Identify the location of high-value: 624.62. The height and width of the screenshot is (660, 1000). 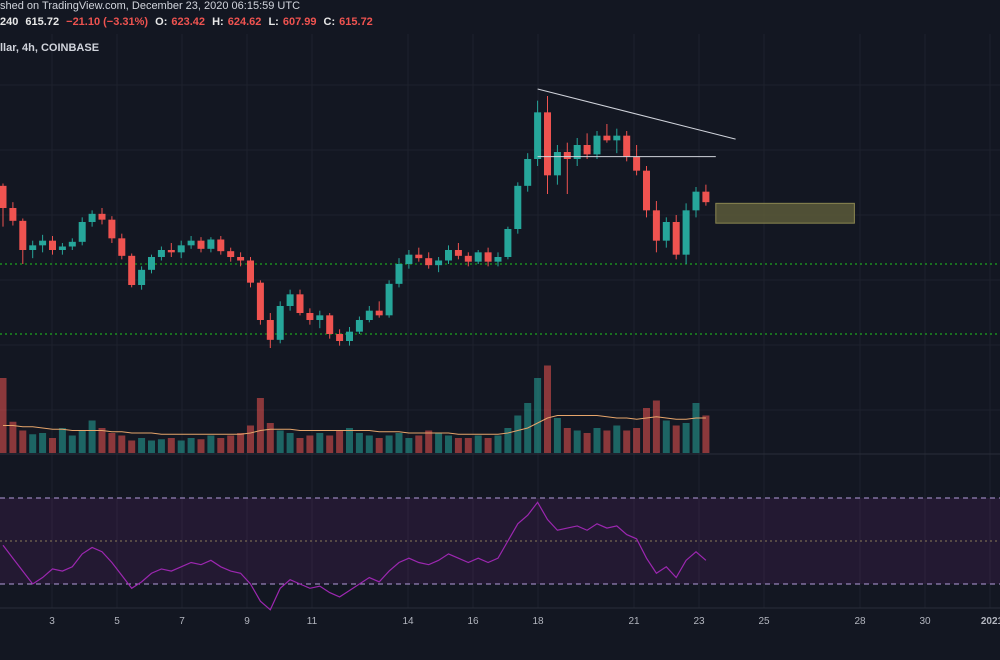
(244, 22).